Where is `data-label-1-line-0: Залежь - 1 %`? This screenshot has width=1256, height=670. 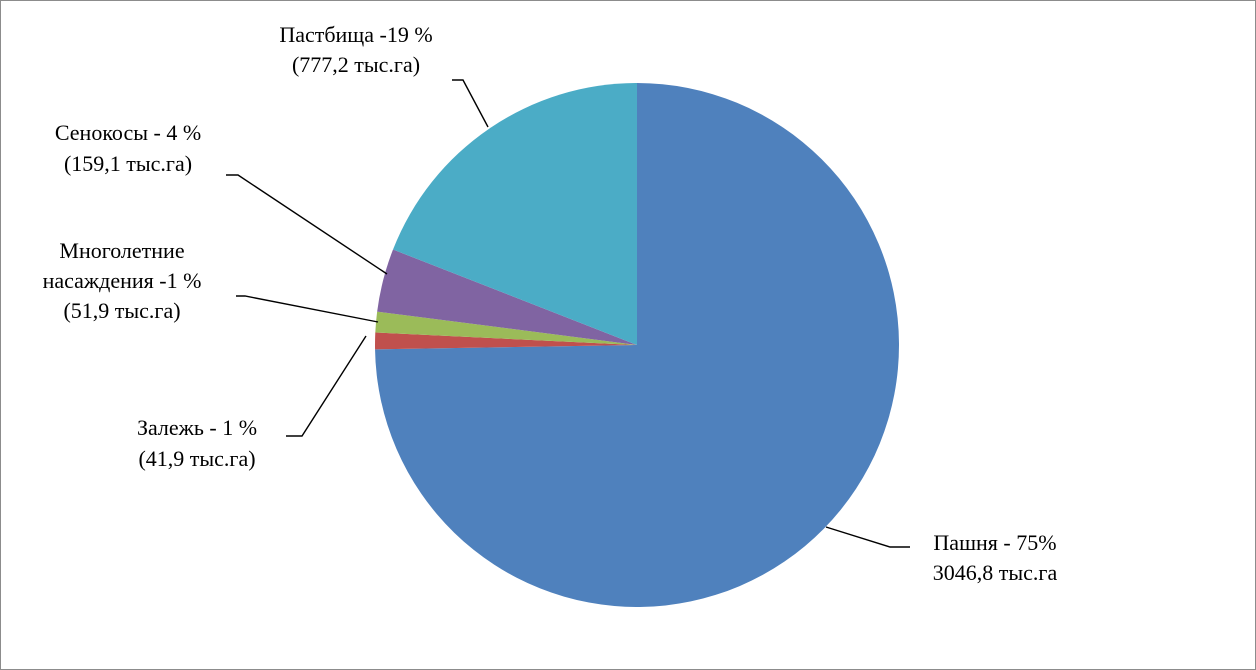 data-label-1-line-0: Залежь - 1 % is located at coordinates (197, 427).